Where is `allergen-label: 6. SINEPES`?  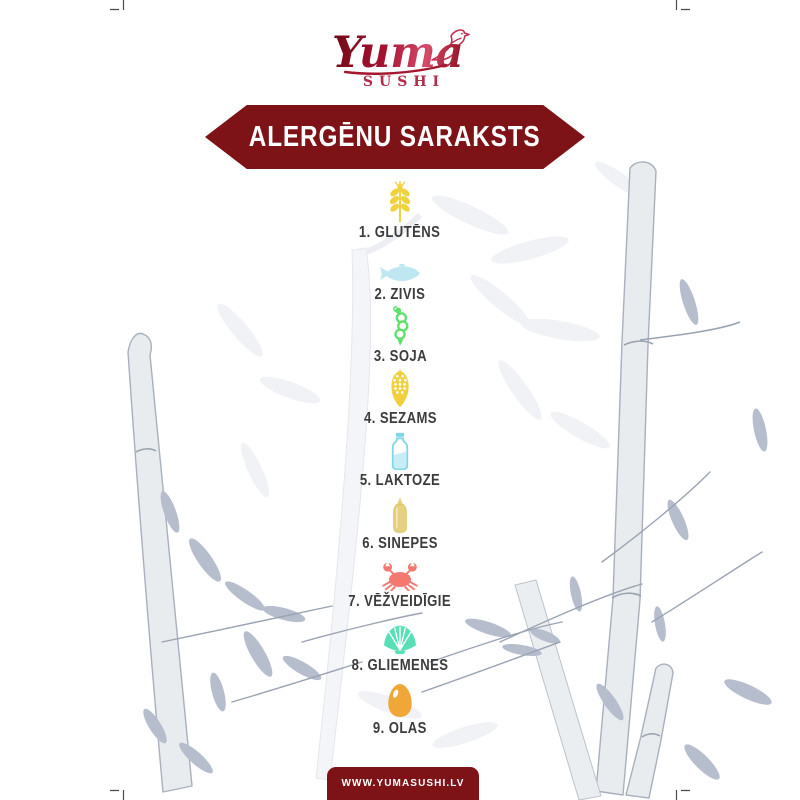
allergen-label: 6. SINEPES is located at coordinates (400, 543).